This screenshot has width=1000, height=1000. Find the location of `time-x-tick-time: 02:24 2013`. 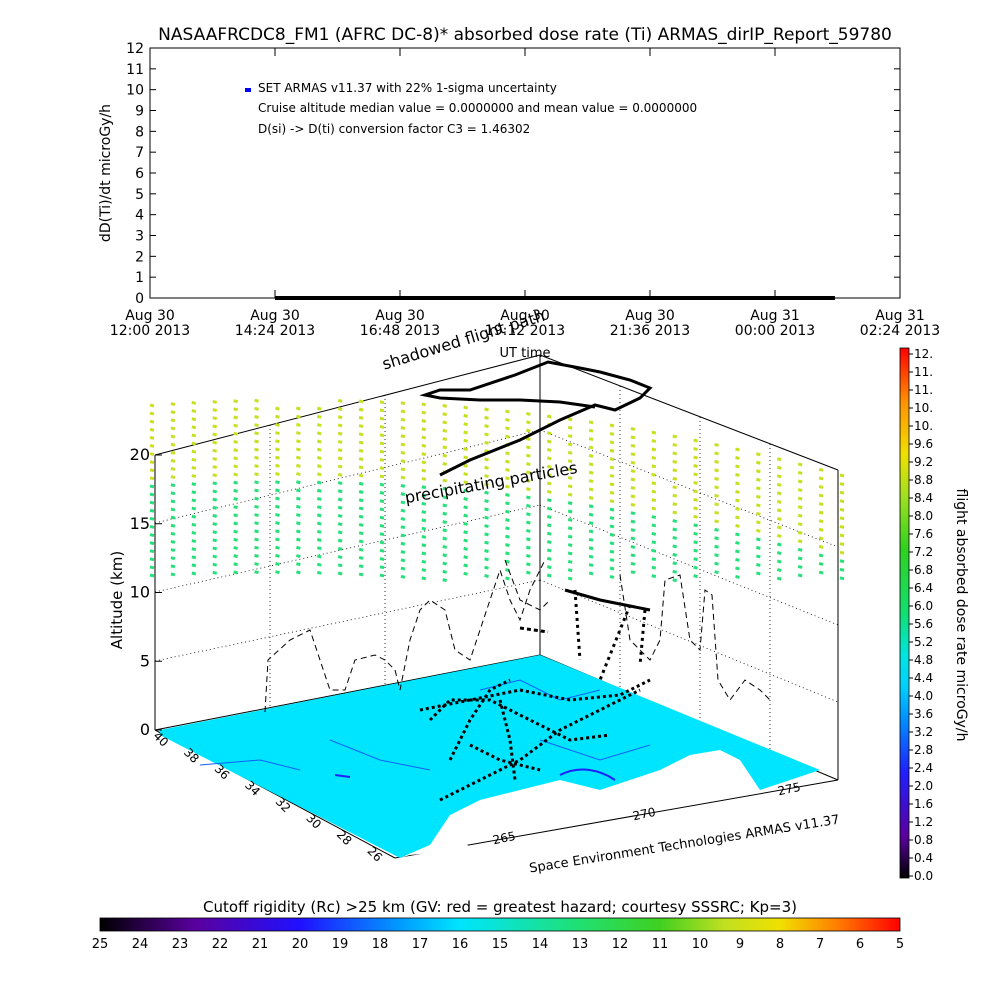

time-x-tick-time: 02:24 2013 is located at coordinates (900, 331).